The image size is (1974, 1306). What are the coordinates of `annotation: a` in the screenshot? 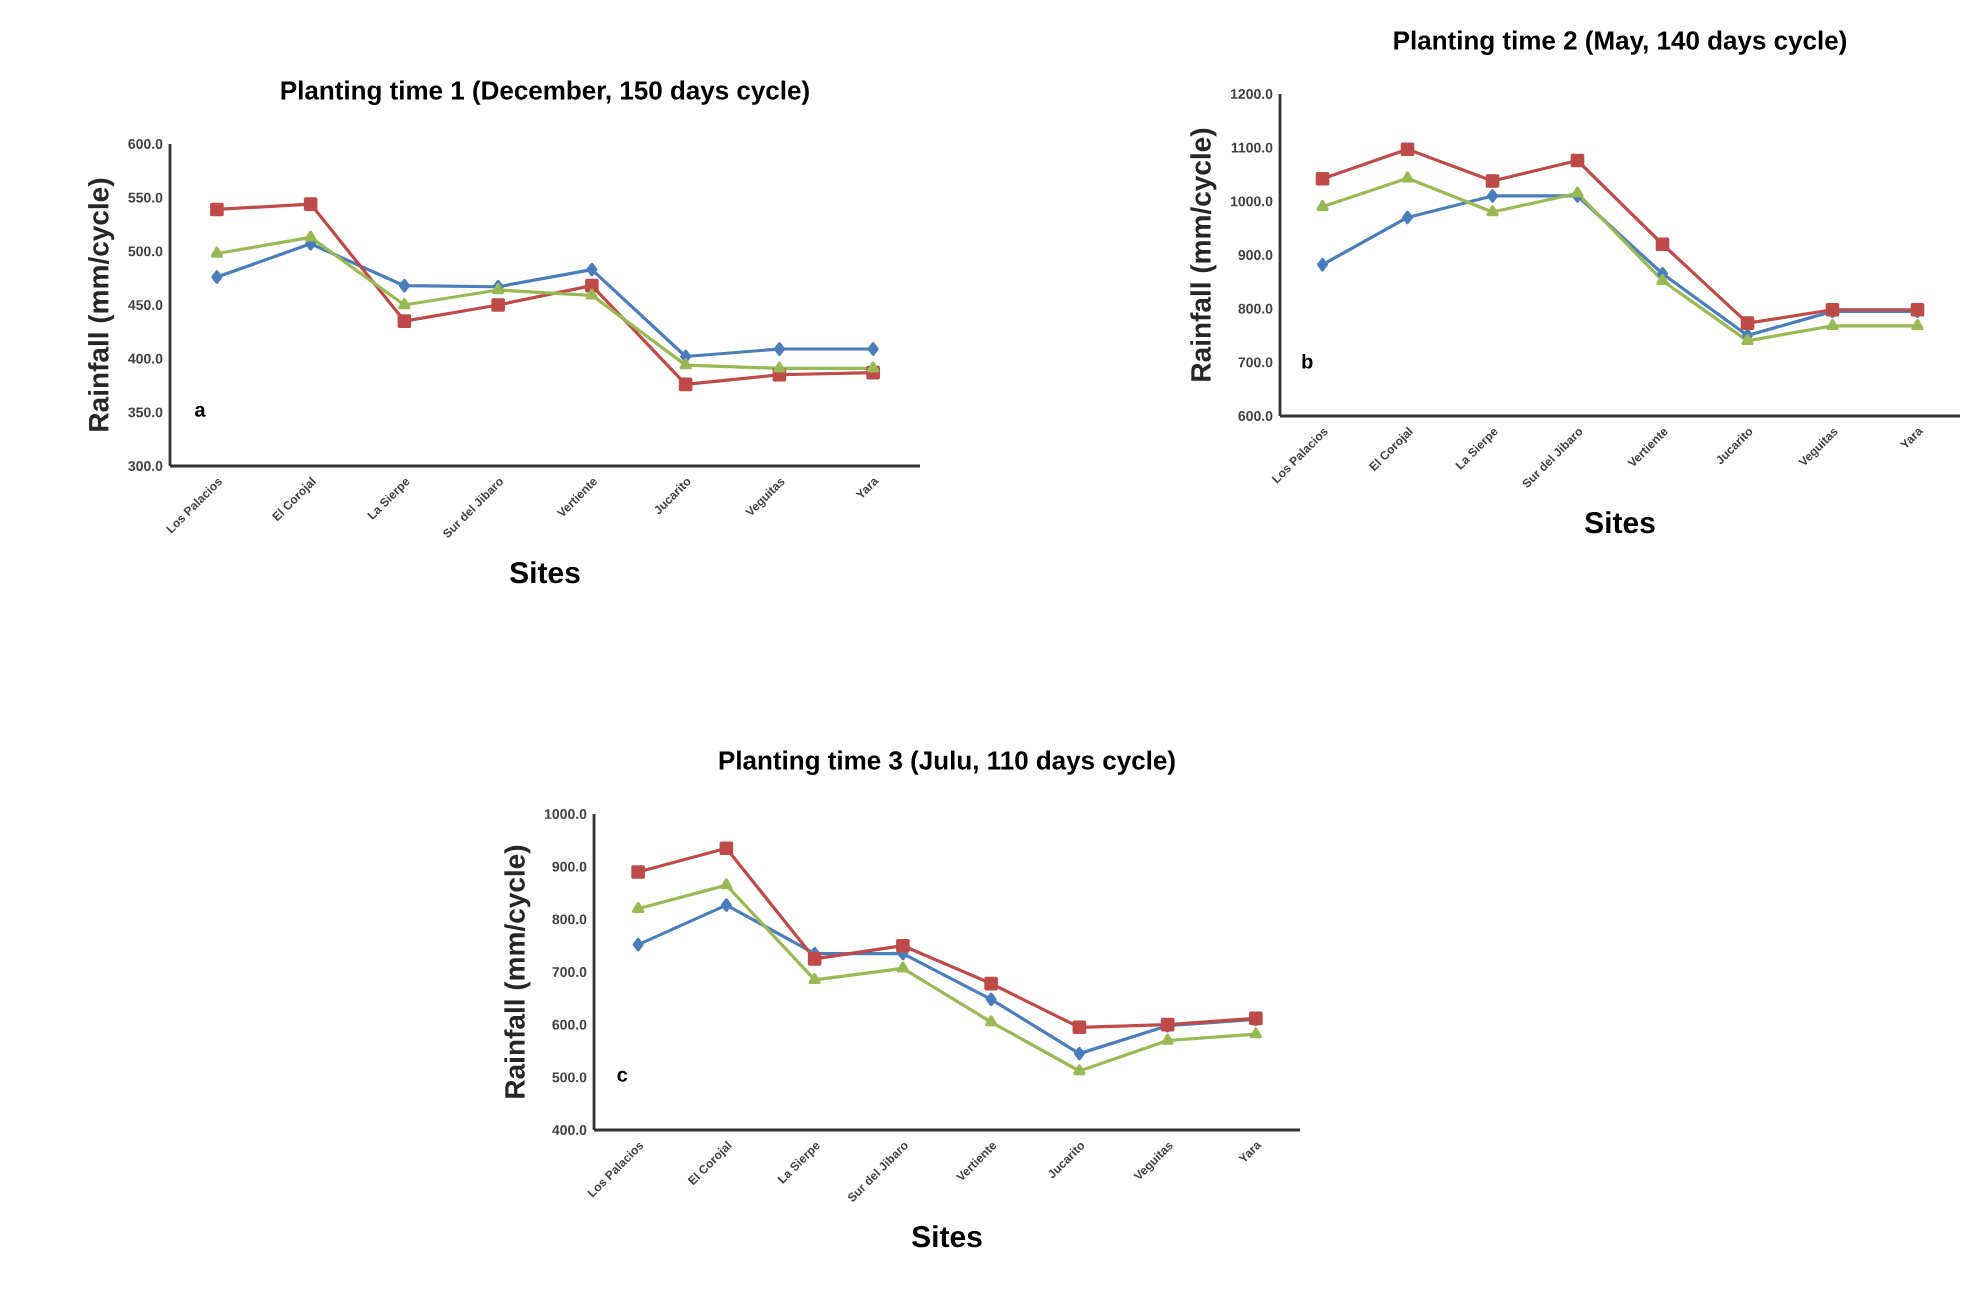 It's located at (200, 411).